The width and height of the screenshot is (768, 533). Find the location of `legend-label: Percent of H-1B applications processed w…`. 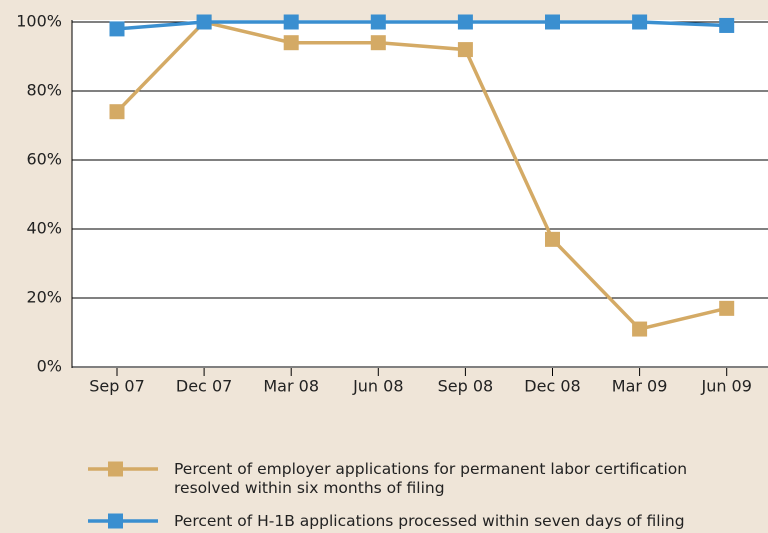

legend-label: Percent of H-1B applications processed w… is located at coordinates (429, 521).